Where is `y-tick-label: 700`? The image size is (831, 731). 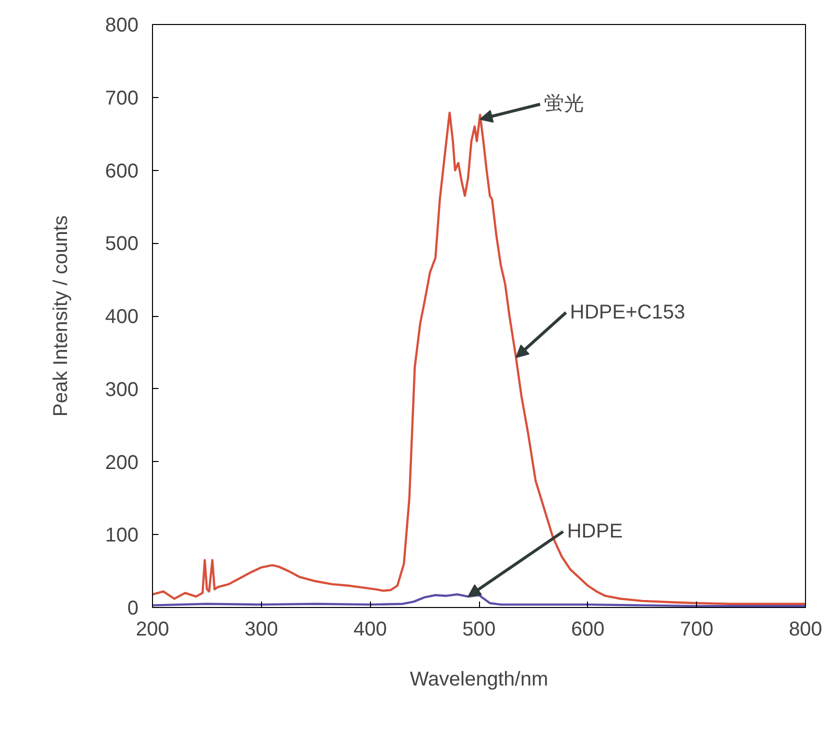
y-tick-label: 700 is located at coordinates (122, 98).